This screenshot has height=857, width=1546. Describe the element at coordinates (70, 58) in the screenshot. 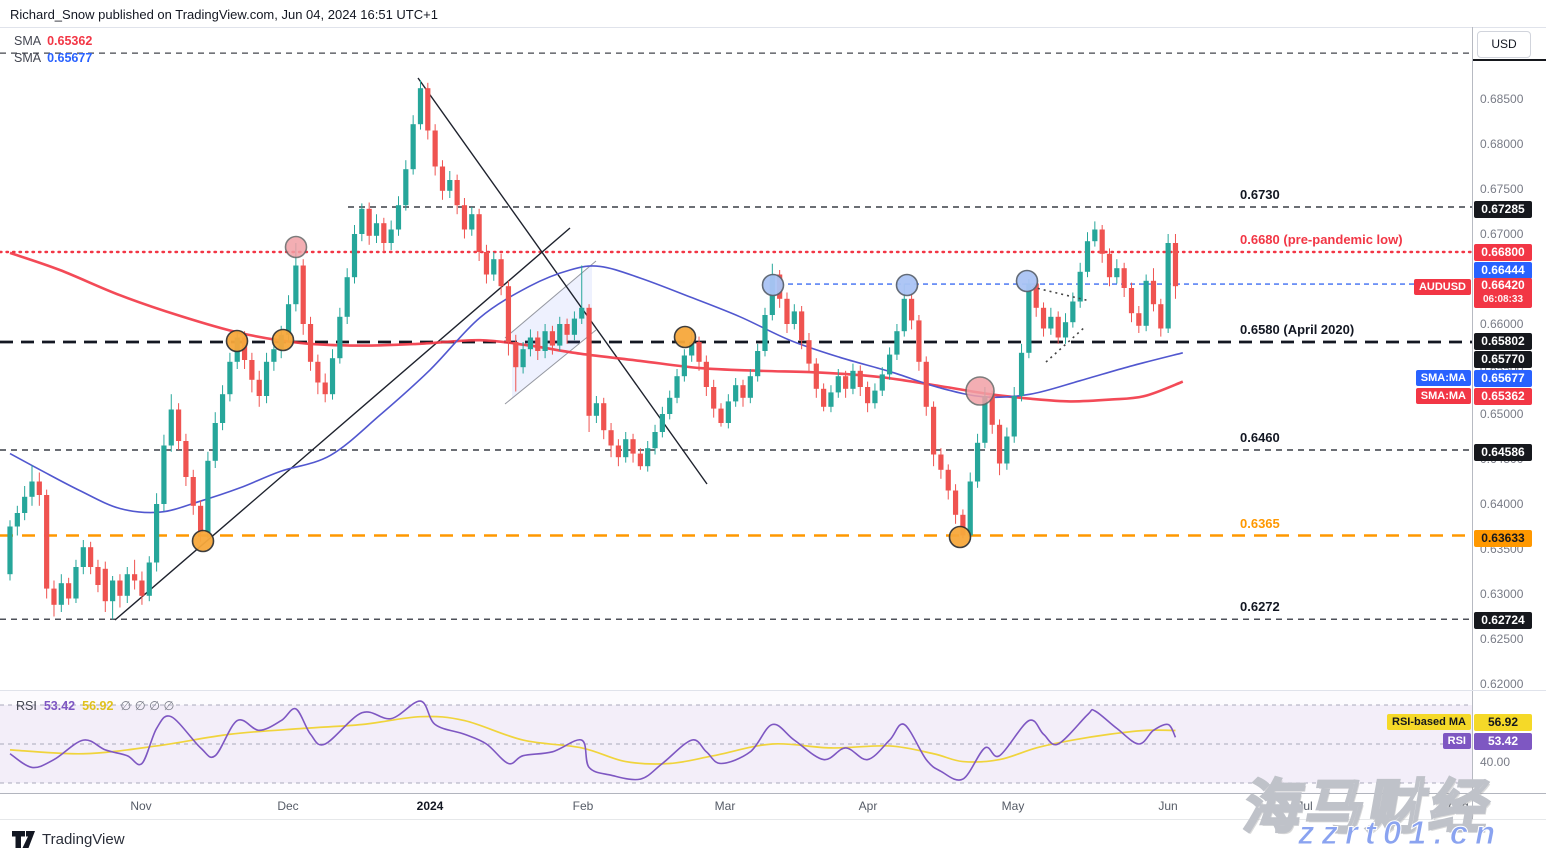

I see `sma2-value: 0.65677` at that location.